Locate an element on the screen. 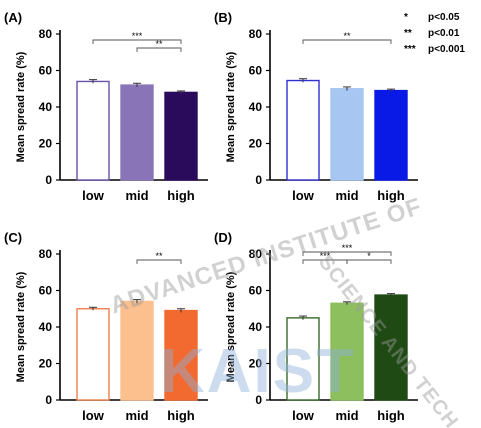 Image resolution: width=481 pixels, height=428 pixels. panel-label: (A) is located at coordinates (13, 17).